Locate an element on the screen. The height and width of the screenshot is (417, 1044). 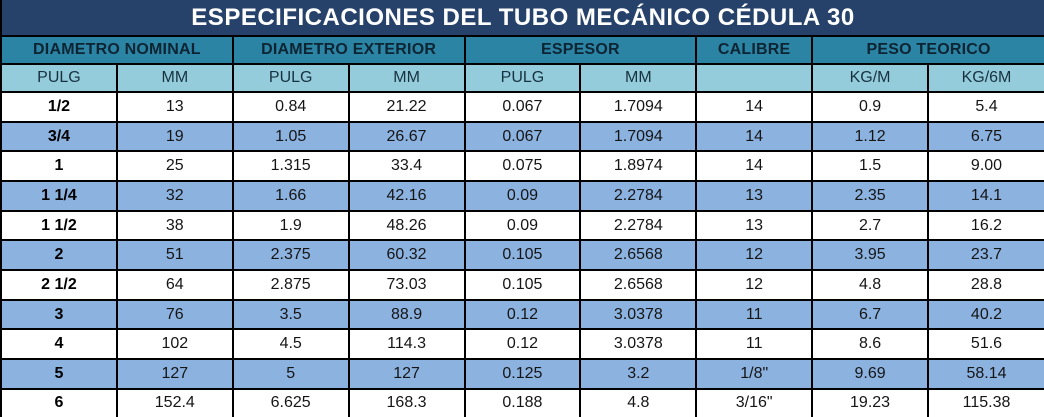
table-cell: 3/4 is located at coordinates (59, 136).